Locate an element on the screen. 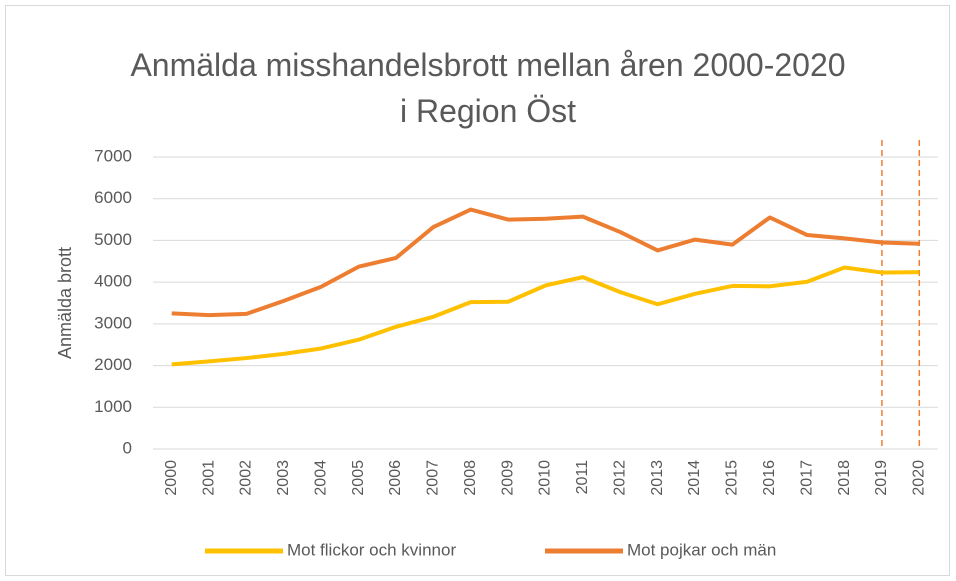  x-tick-label: 2005 is located at coordinates (358, 478).